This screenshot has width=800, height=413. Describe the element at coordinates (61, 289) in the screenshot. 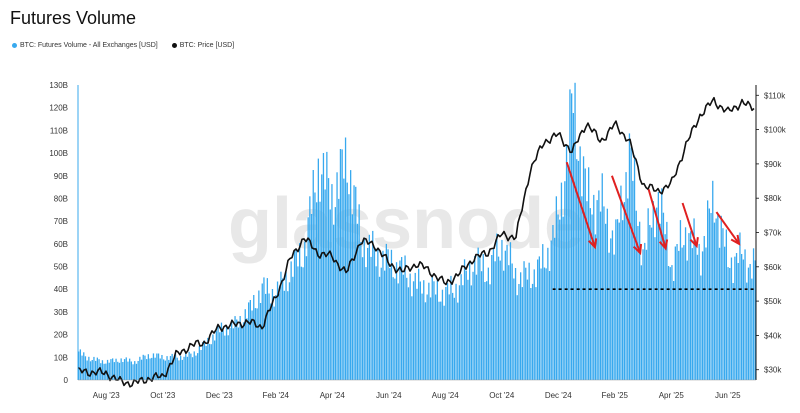

I see `y-left-tick-label: 40B` at that location.